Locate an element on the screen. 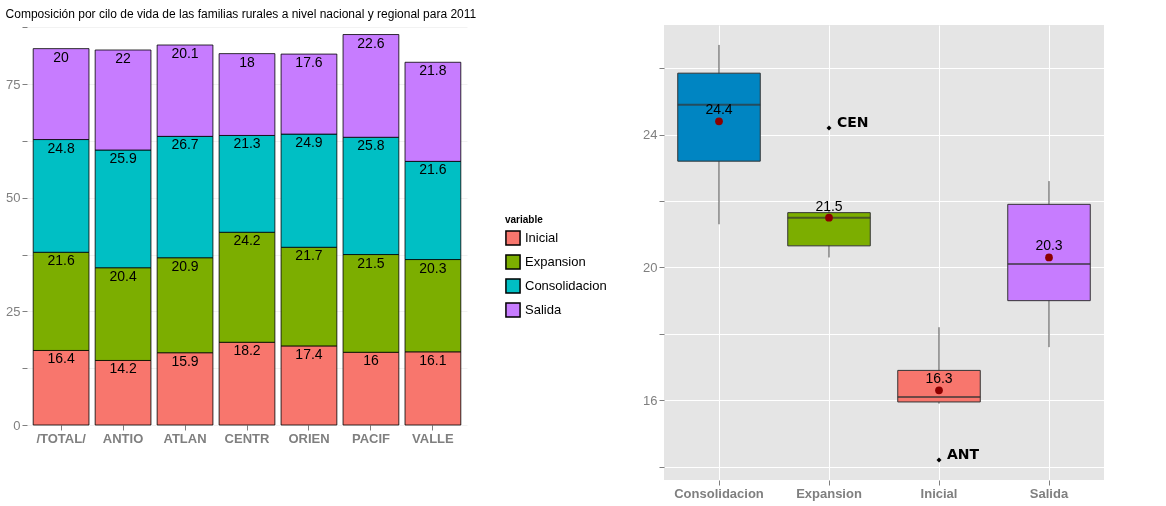 The height and width of the screenshot is (506, 1166). data-label: 16 is located at coordinates (371, 360).